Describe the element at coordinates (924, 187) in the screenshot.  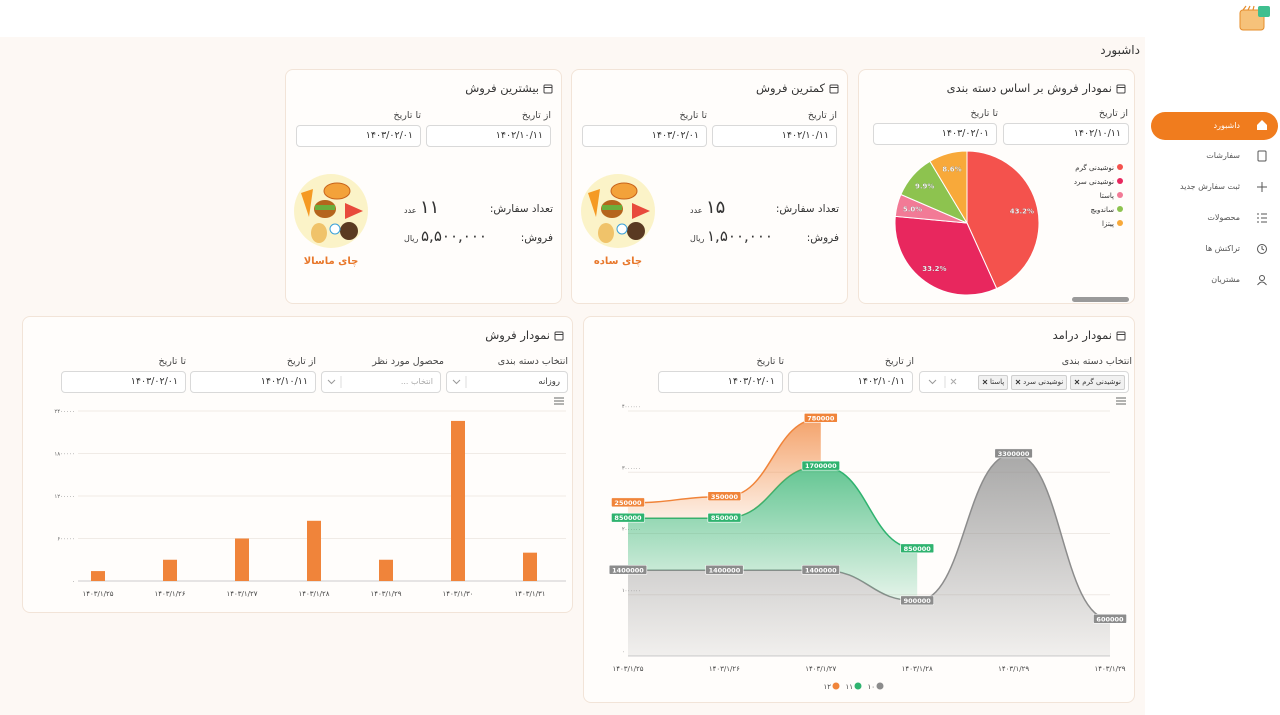
I see `pie-label: 9.9%` at that location.